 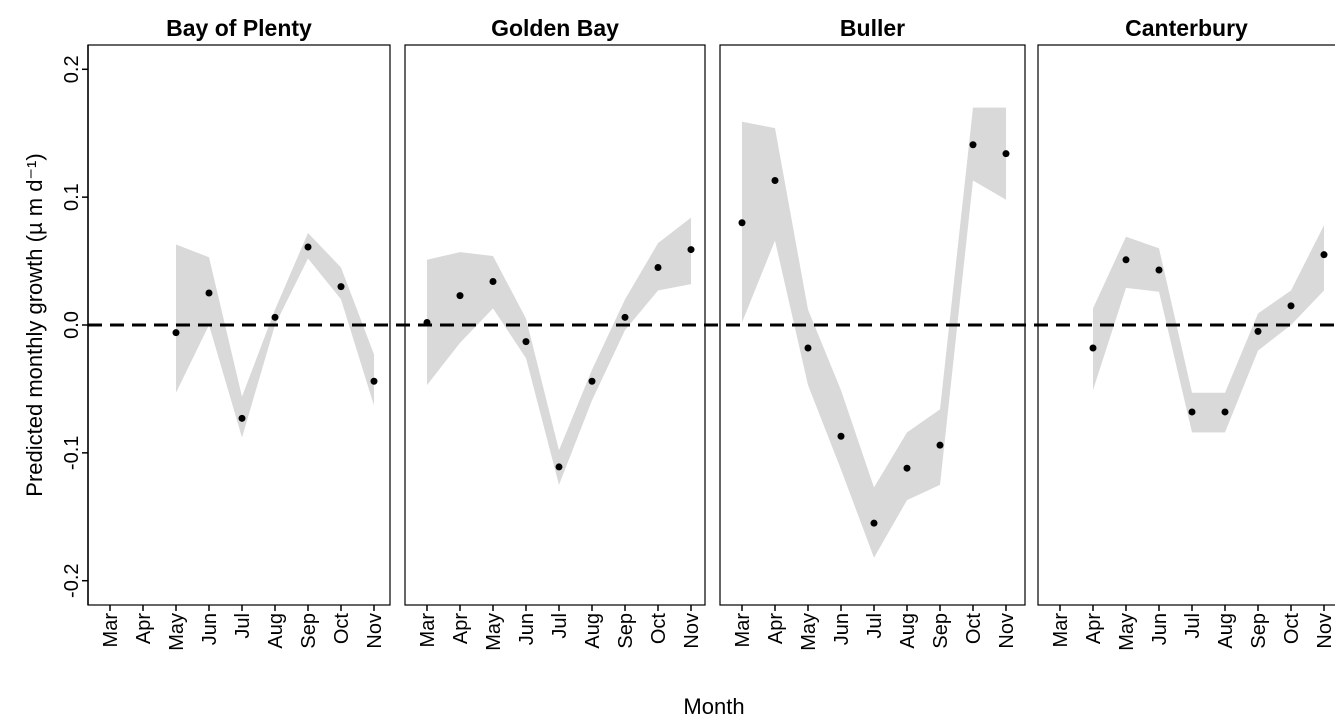 I want to click on y-tick-label: 0.2, so click(x=72, y=69).